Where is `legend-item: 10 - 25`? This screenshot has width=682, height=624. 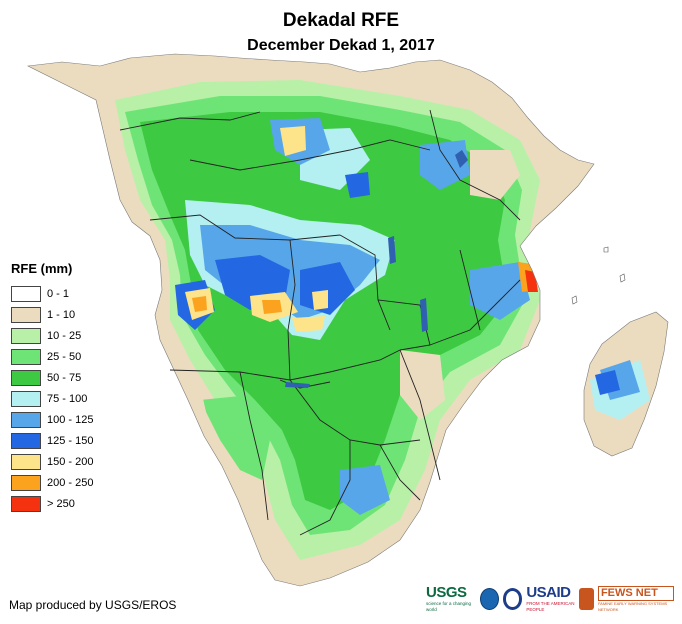 legend-item: 10 - 25 is located at coordinates (52, 335).